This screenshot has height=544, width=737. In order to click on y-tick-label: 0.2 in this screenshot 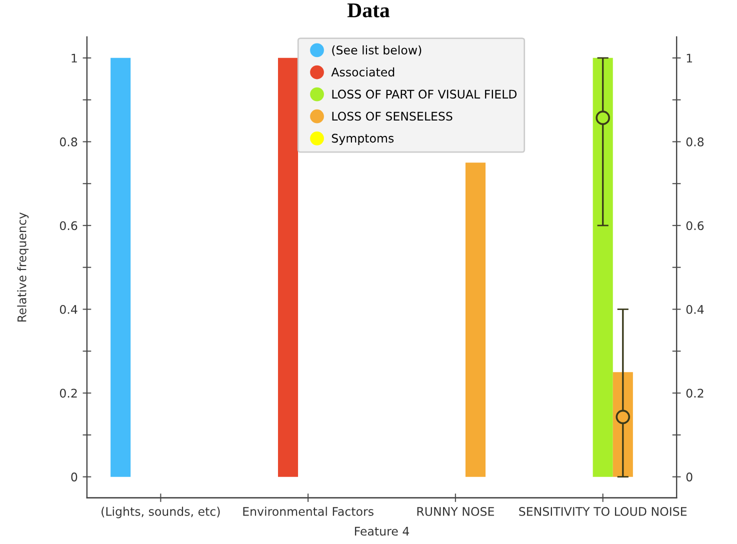, I will do `click(68, 393)`.